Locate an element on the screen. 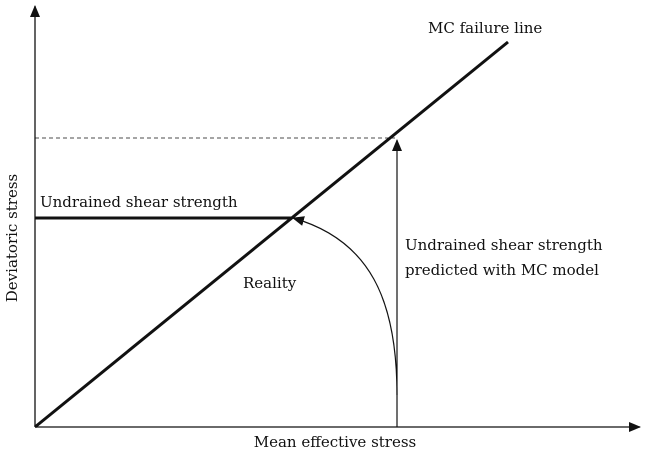 The height and width of the screenshot is (456, 671). reality-label: Reality is located at coordinates (270, 283).